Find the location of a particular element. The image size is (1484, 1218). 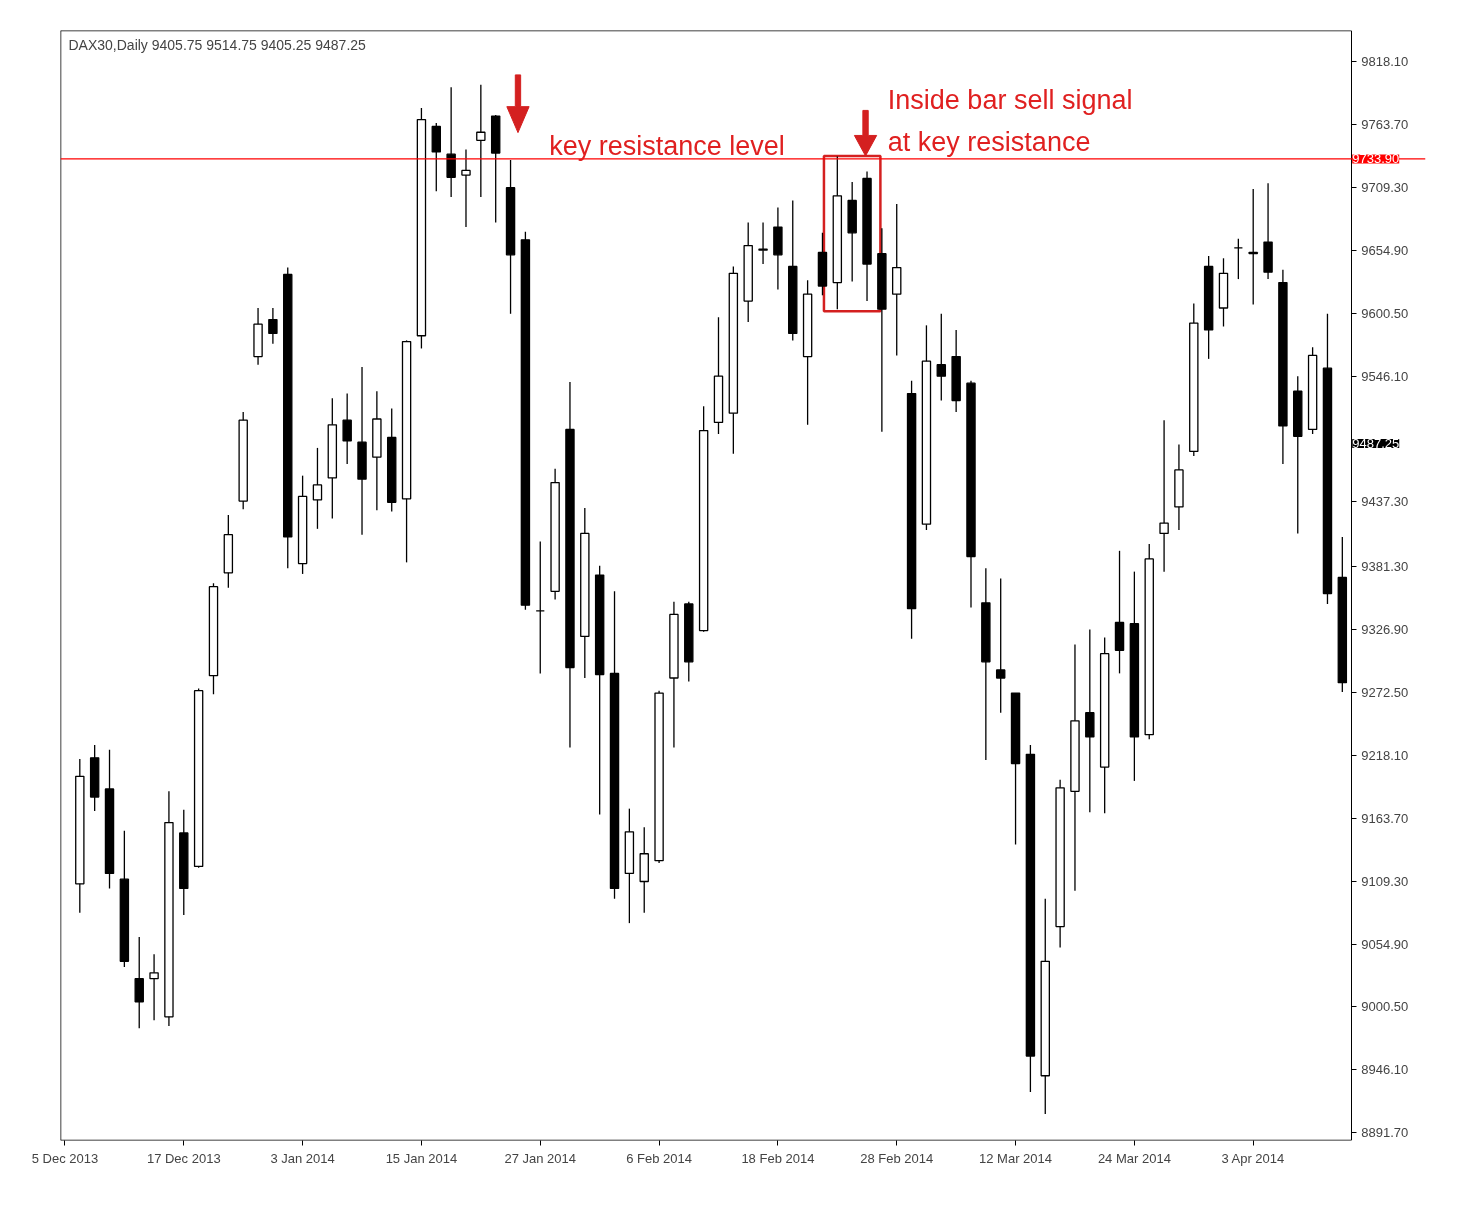

y-tick-label: 8946.10 is located at coordinates (1385, 1070).